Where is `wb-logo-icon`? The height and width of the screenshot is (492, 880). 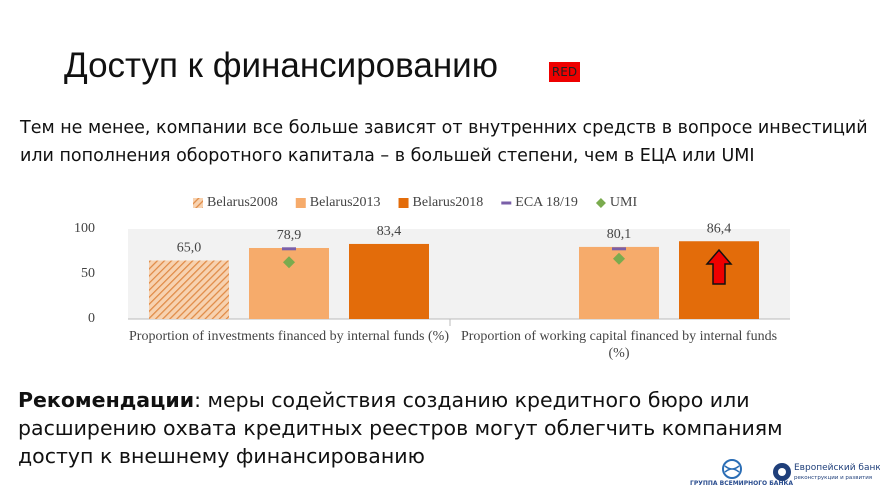
wb-logo-icon is located at coordinates (732, 469).